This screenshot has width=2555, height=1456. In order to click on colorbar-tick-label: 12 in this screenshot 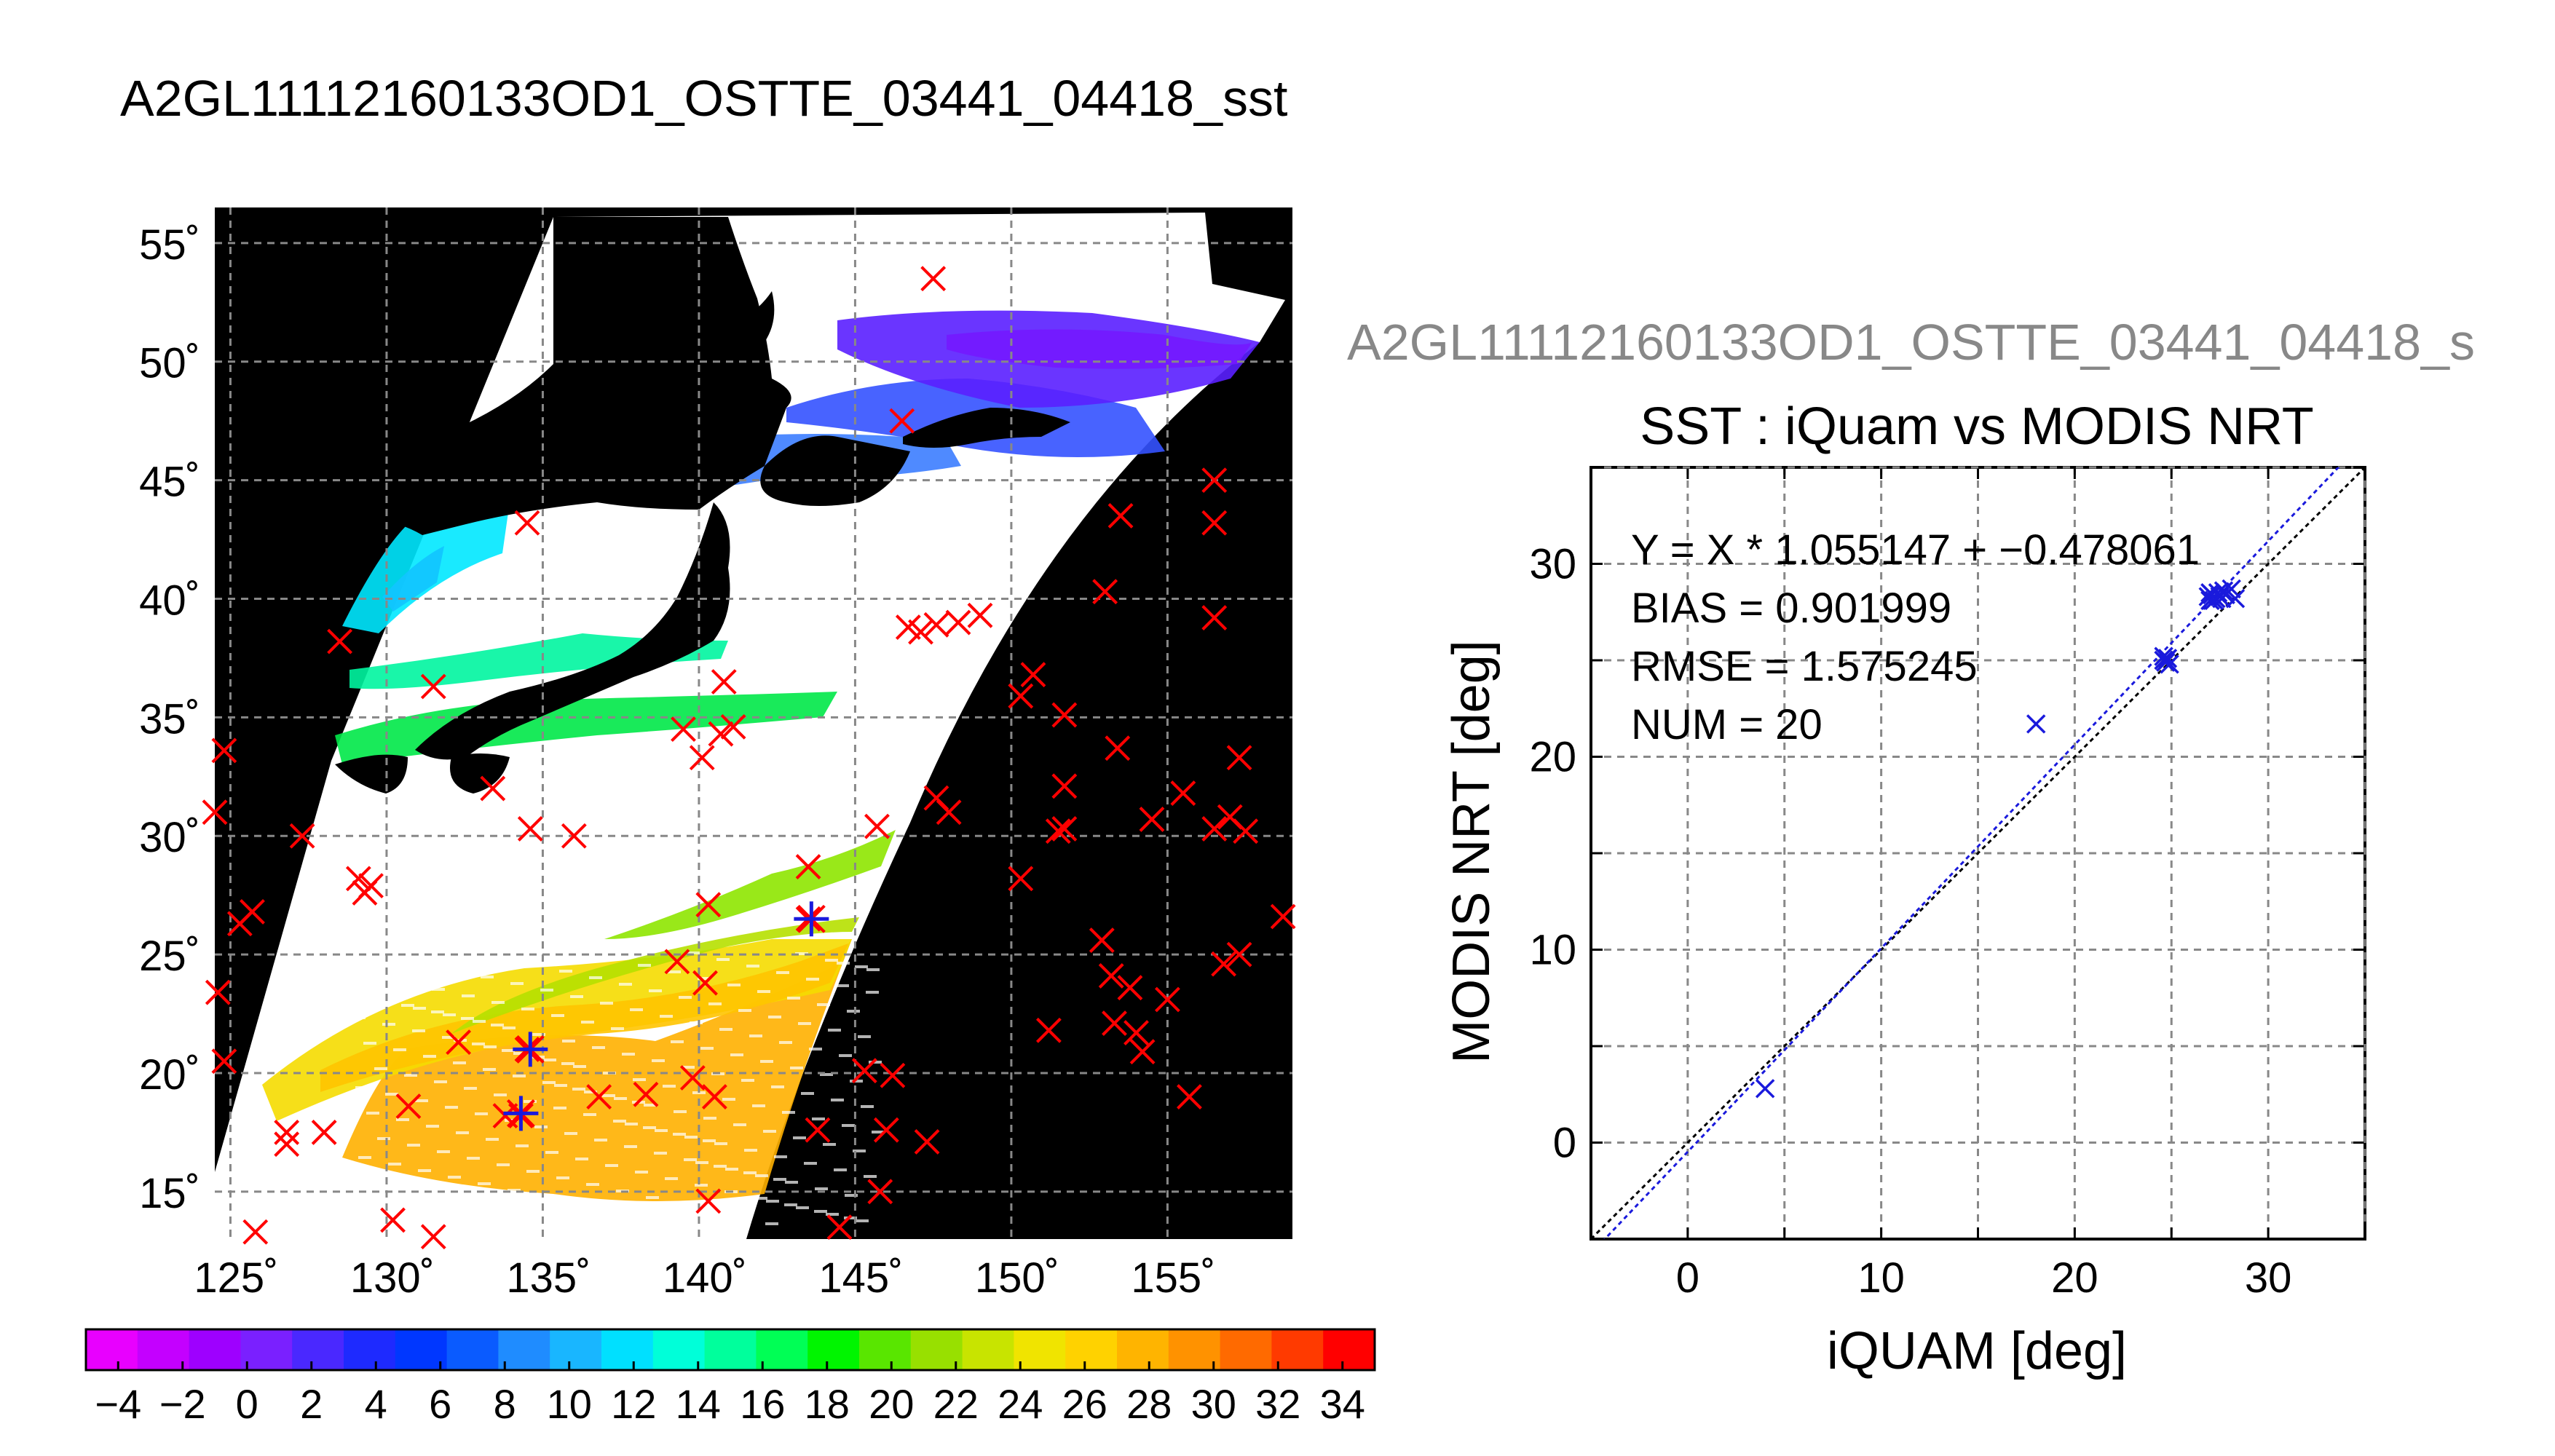, I will do `click(633, 1404)`.